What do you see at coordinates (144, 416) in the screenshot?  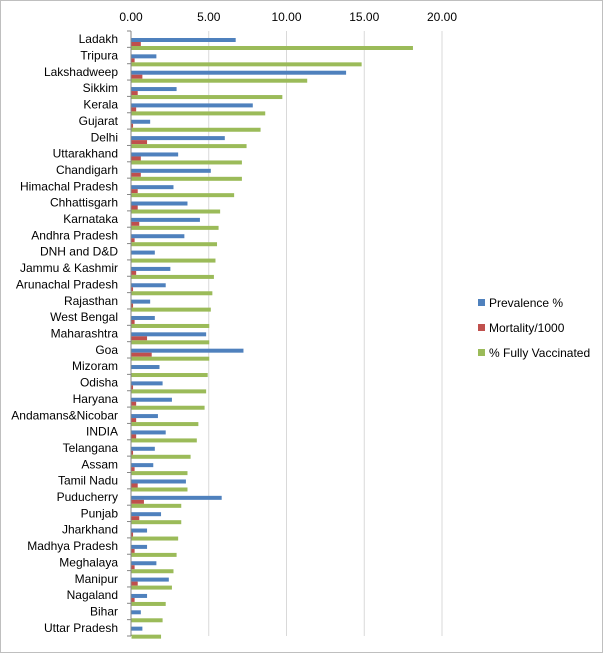 I see `bar-prevalence-andamans-nicobar` at bounding box center [144, 416].